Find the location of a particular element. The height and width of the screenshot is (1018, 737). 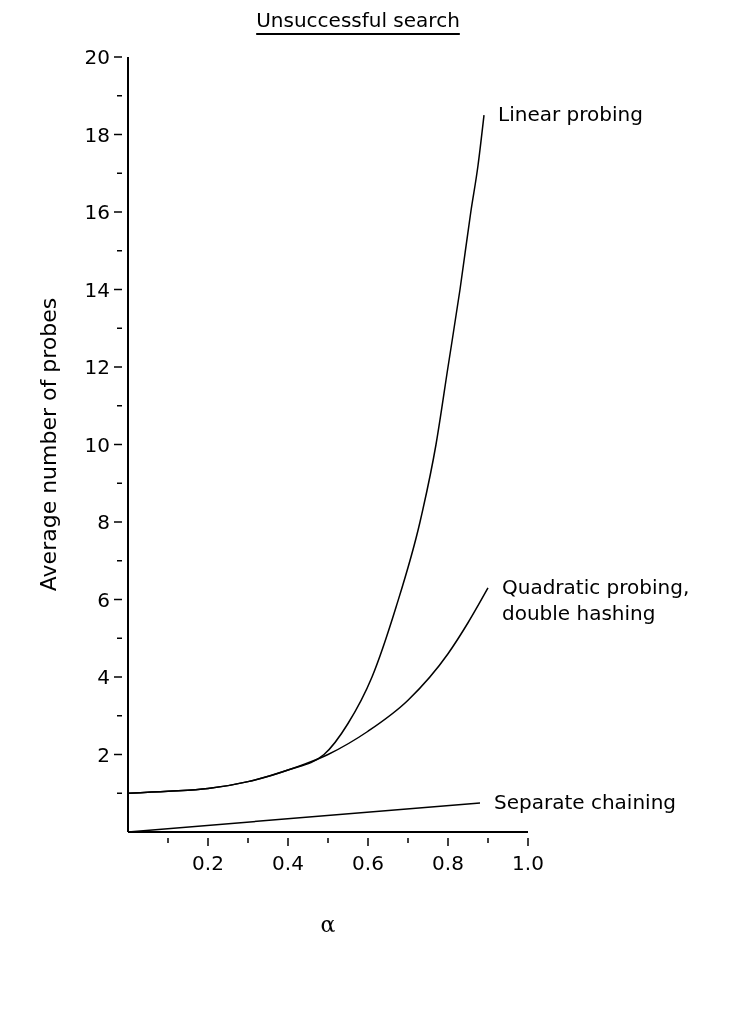

x-axis-title: α is located at coordinates (328, 924).